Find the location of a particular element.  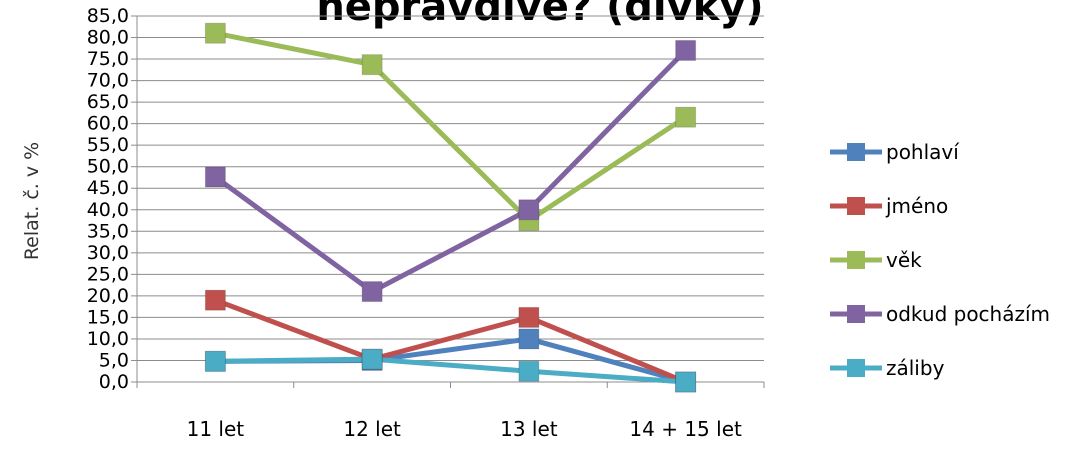

legend-label: záliby is located at coordinates (915, 368).